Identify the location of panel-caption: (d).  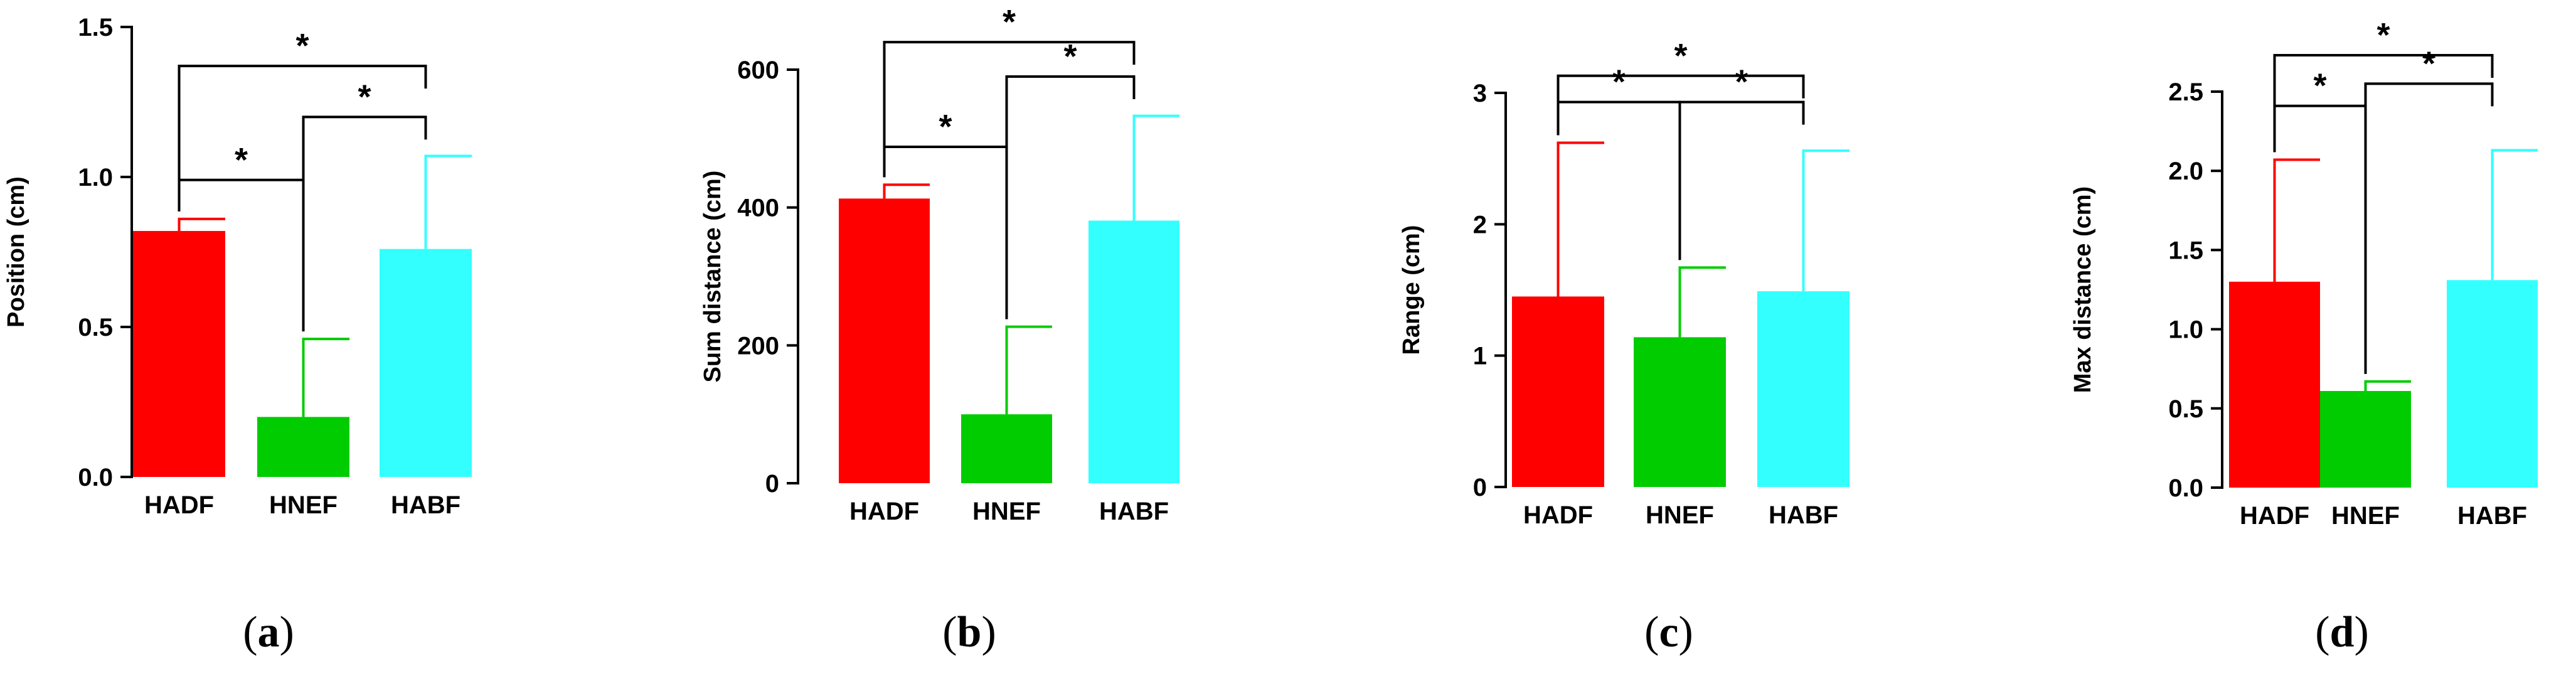
(2342, 632).